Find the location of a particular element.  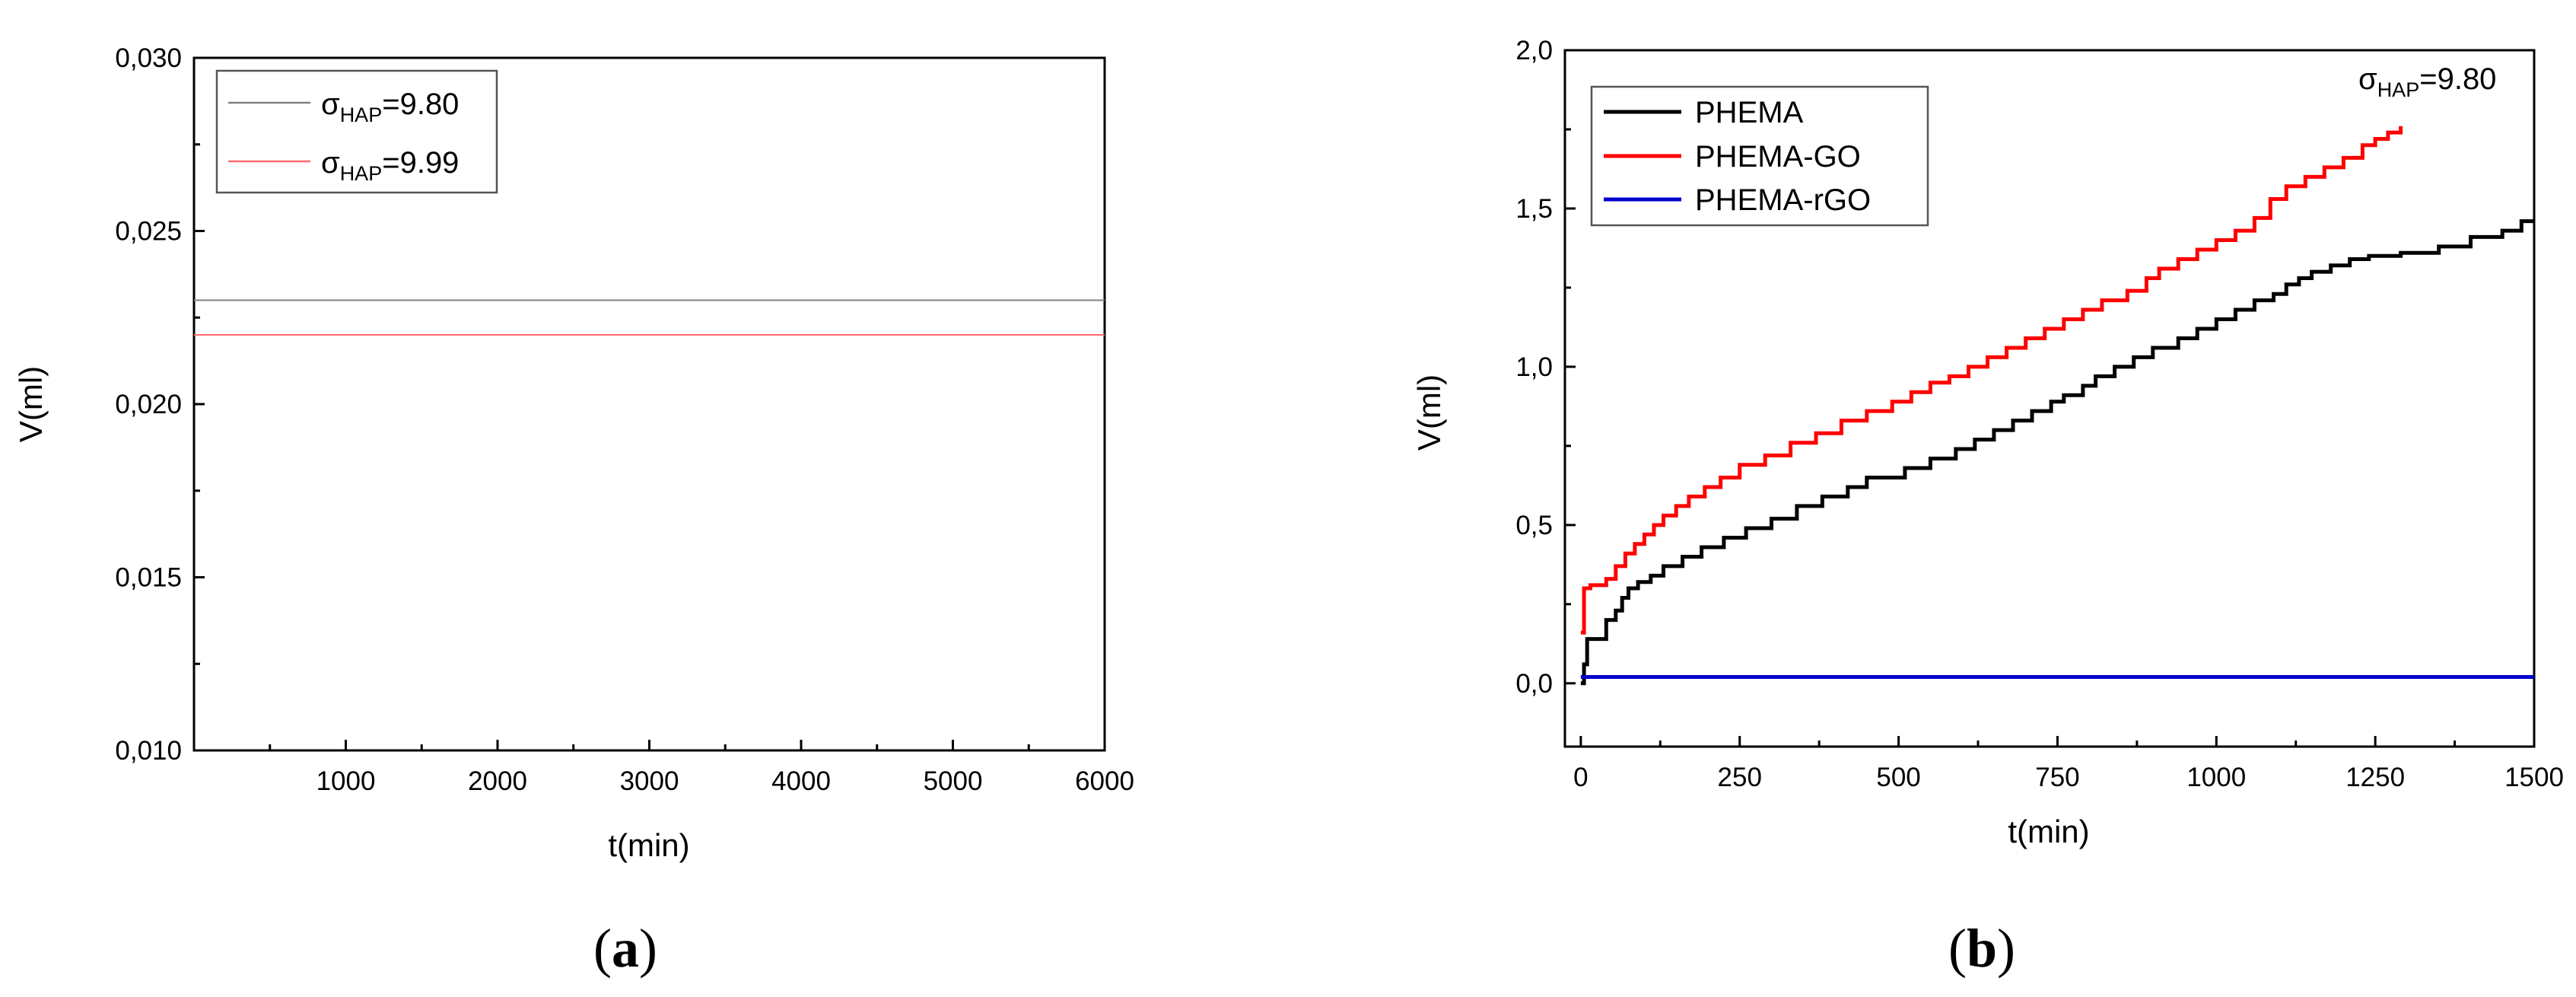

chart-b-legend-entry: PHEMA-GO is located at coordinates (1778, 157).